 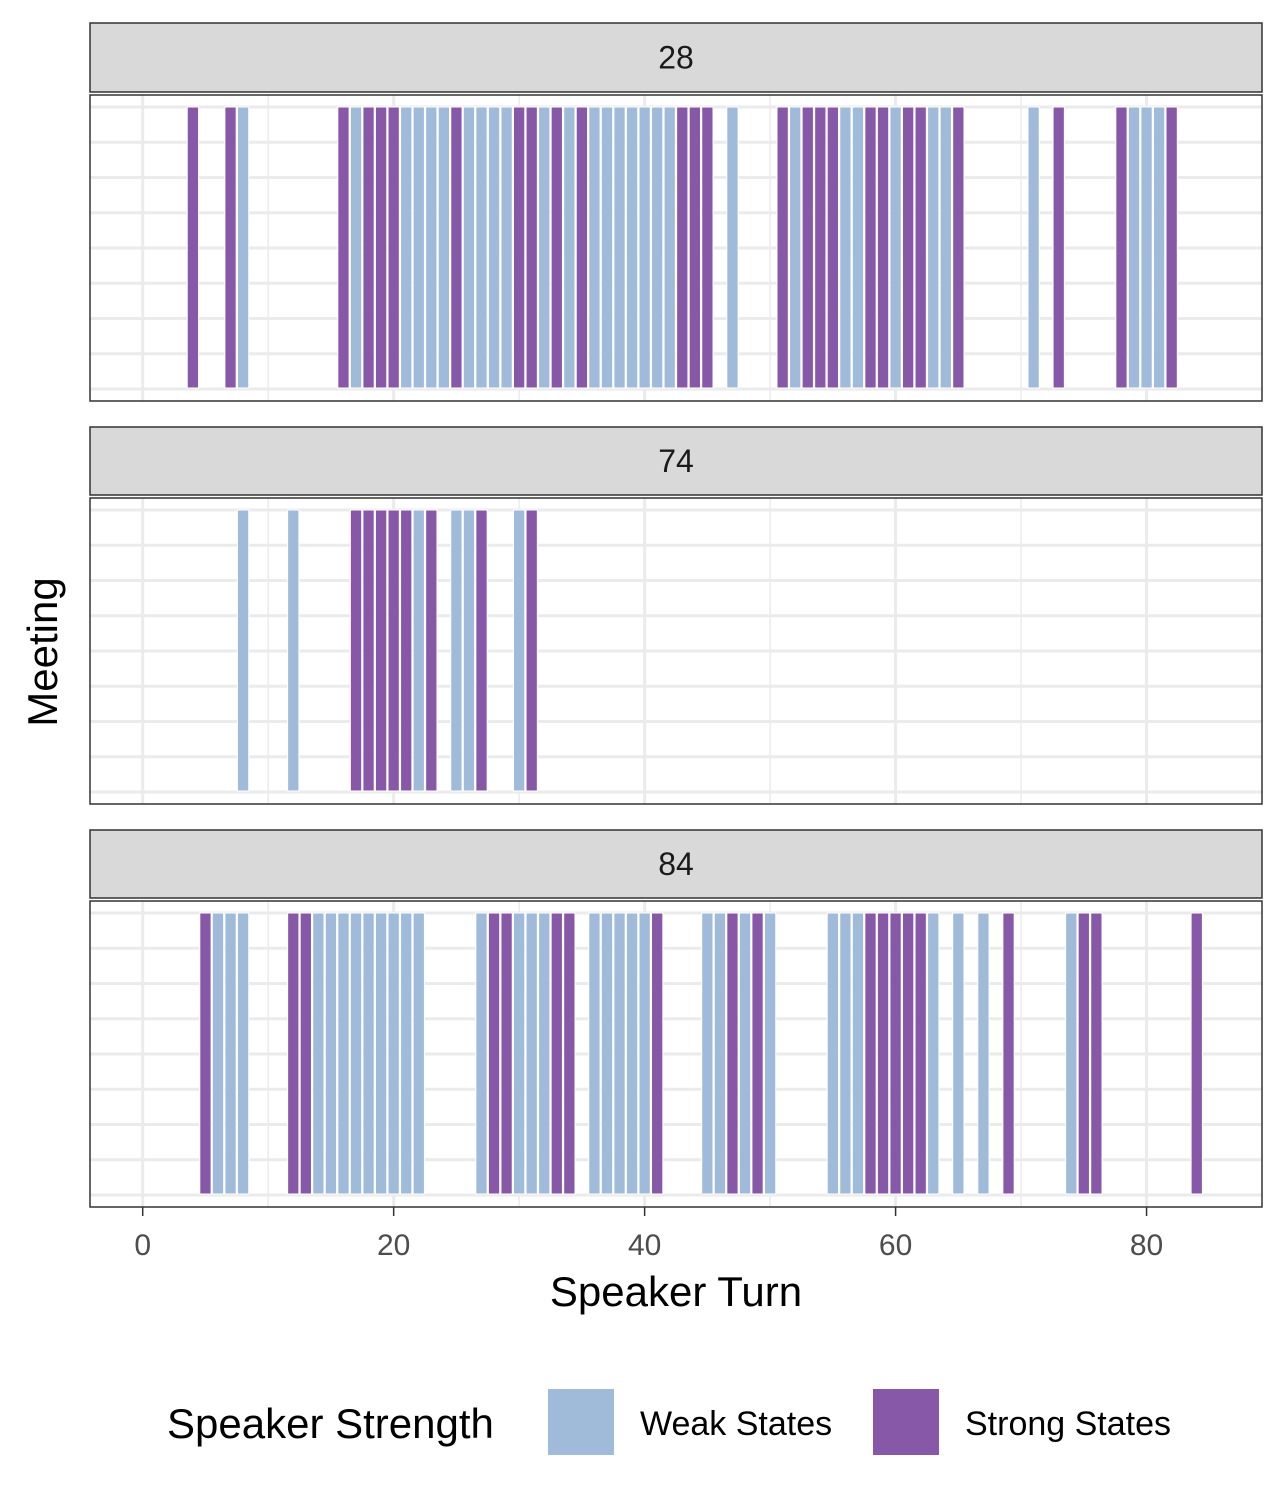 What do you see at coordinates (644, 1245) in the screenshot?
I see `x-tick-label: 40` at bounding box center [644, 1245].